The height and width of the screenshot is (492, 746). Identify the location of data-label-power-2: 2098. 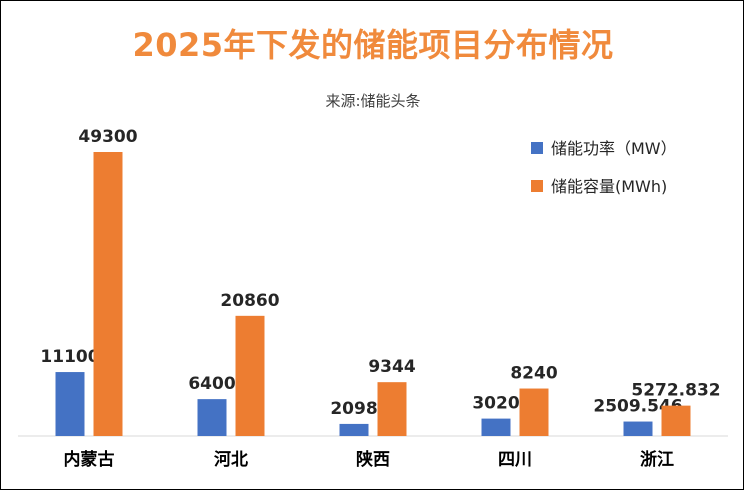
(353, 409).